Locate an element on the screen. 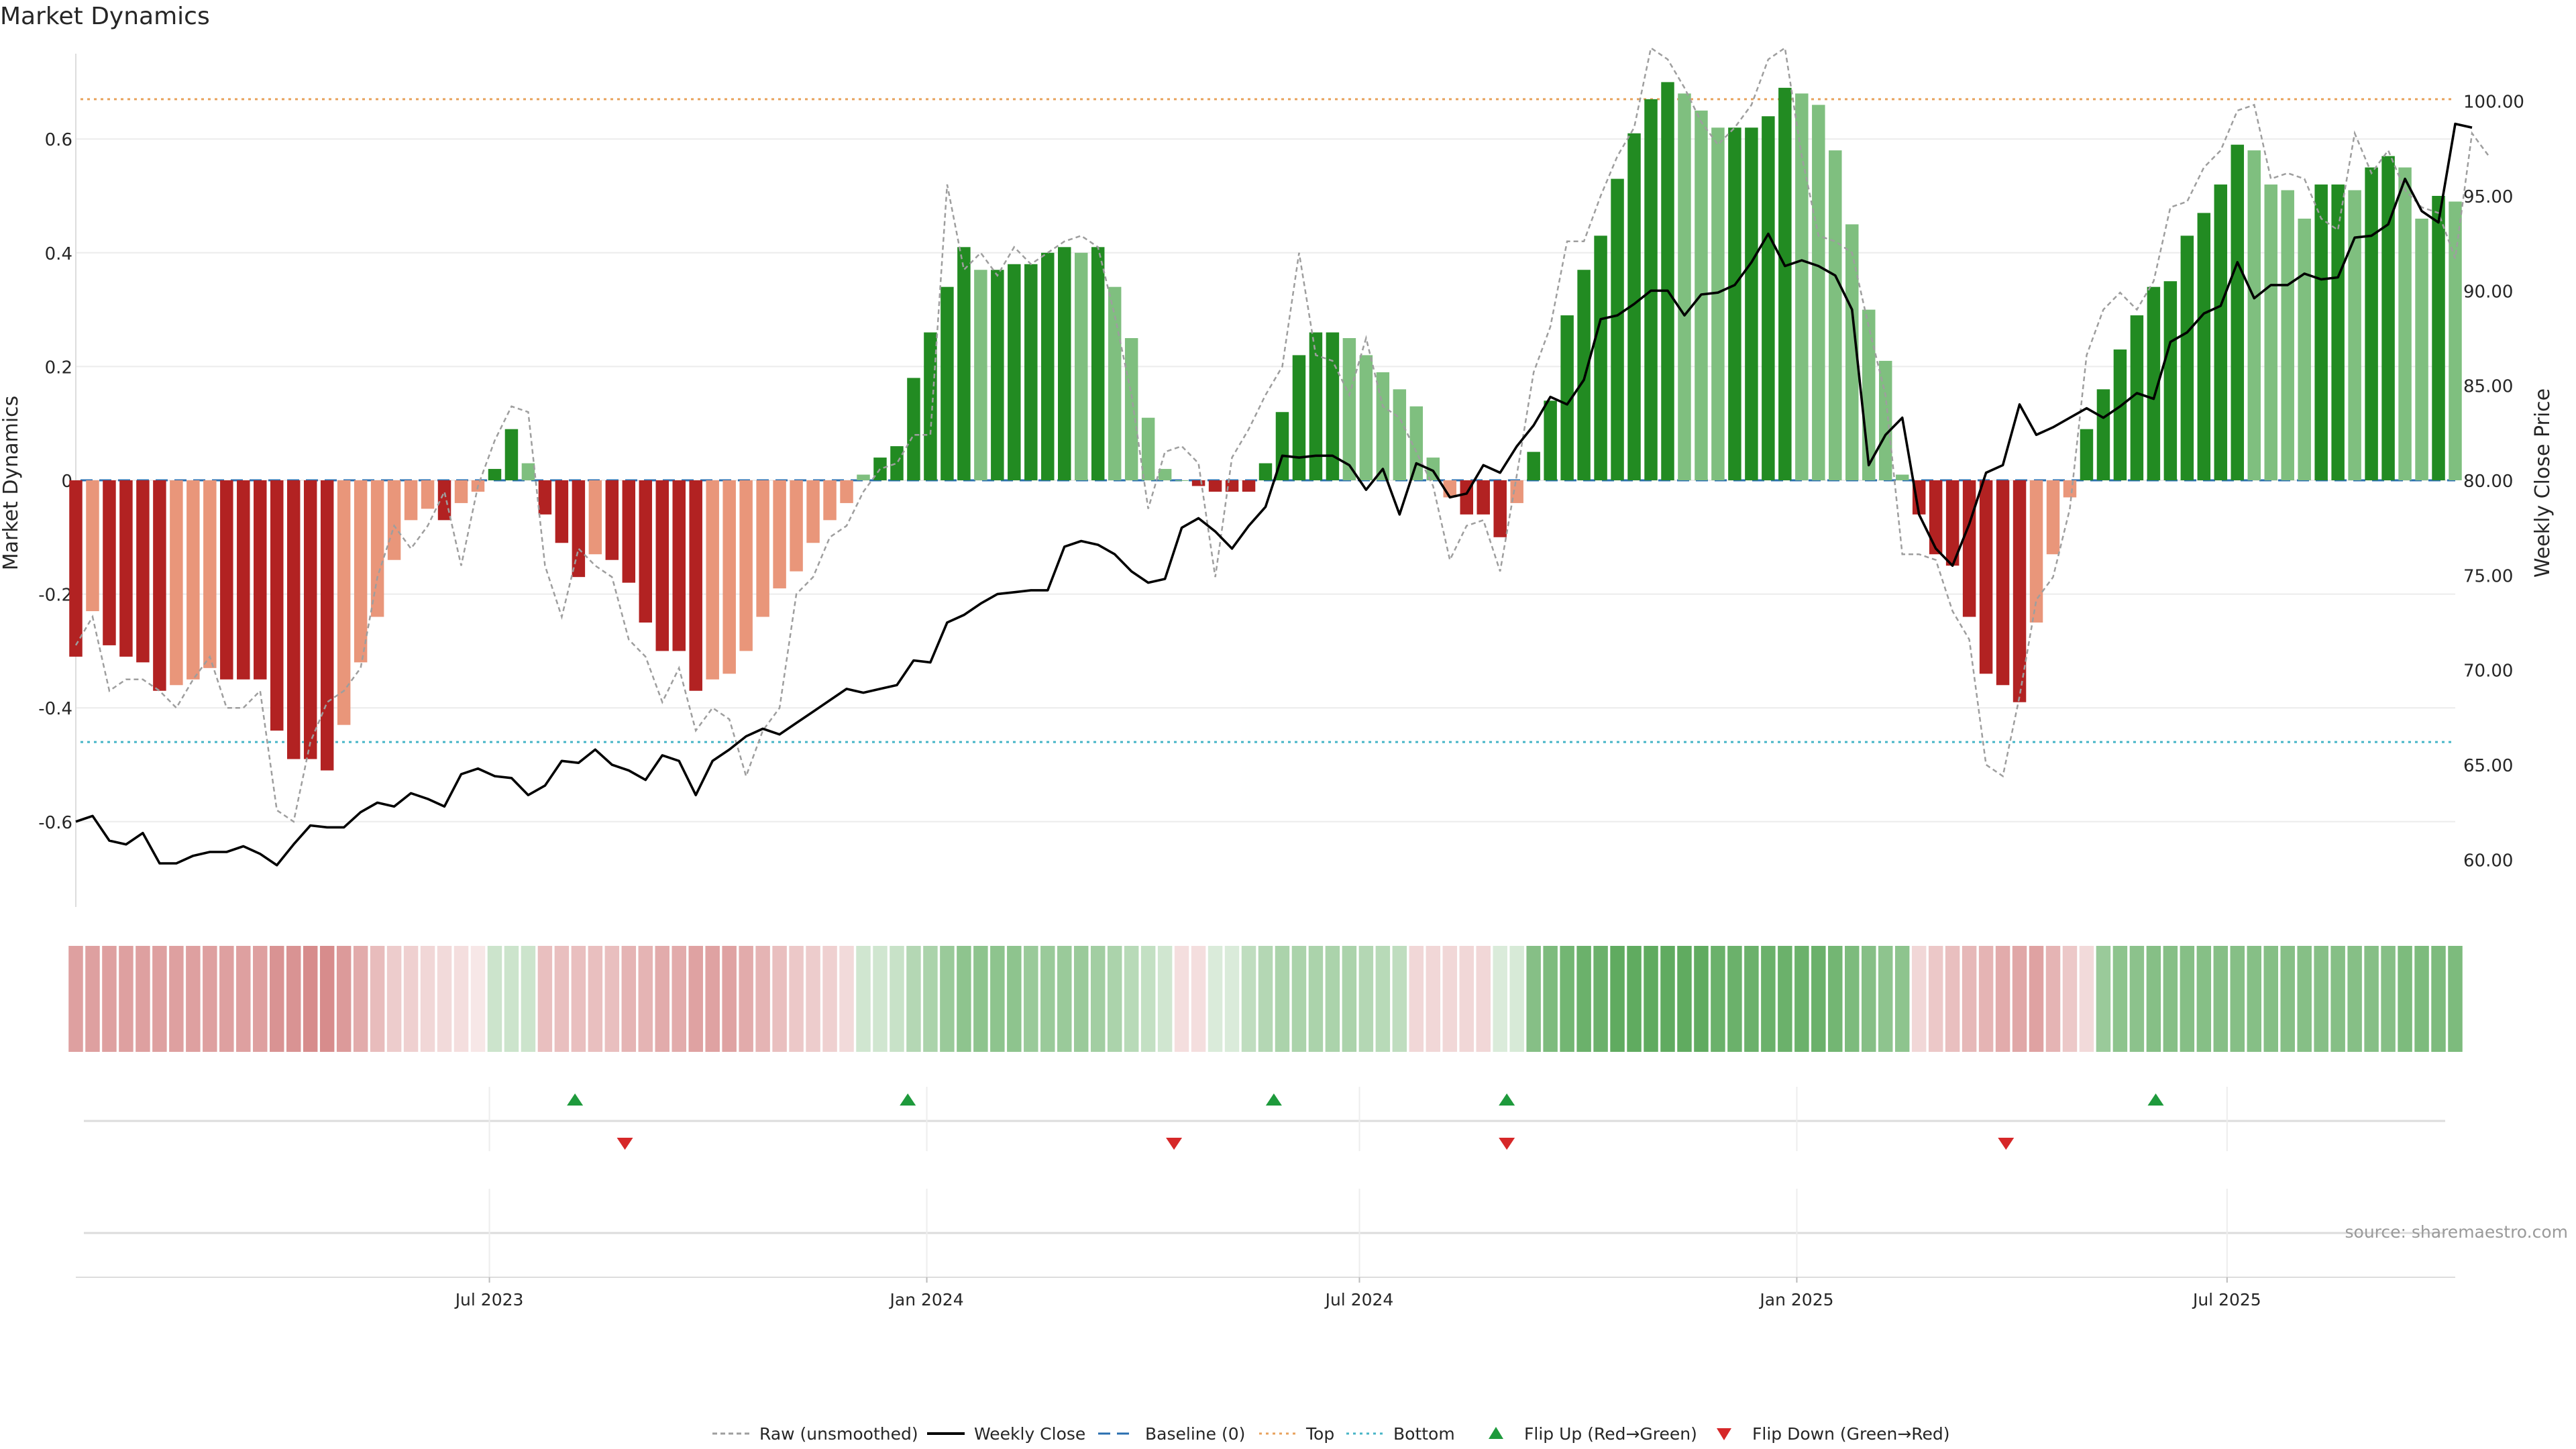 This screenshot has height=1449, width=2576. legend-item-flip_up: Flip Up (Red→Green) is located at coordinates (1593, 1434).